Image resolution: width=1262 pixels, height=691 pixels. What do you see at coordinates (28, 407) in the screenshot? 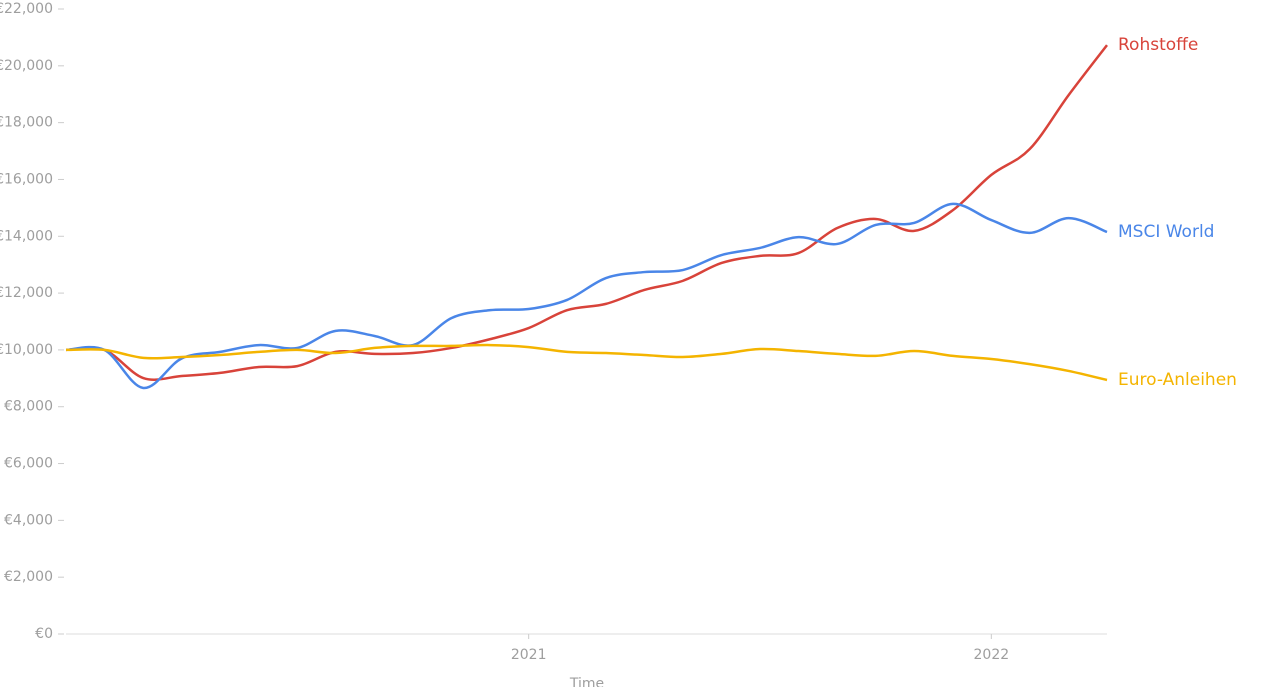
I see `y-tick-label: €8,000` at bounding box center [28, 407].